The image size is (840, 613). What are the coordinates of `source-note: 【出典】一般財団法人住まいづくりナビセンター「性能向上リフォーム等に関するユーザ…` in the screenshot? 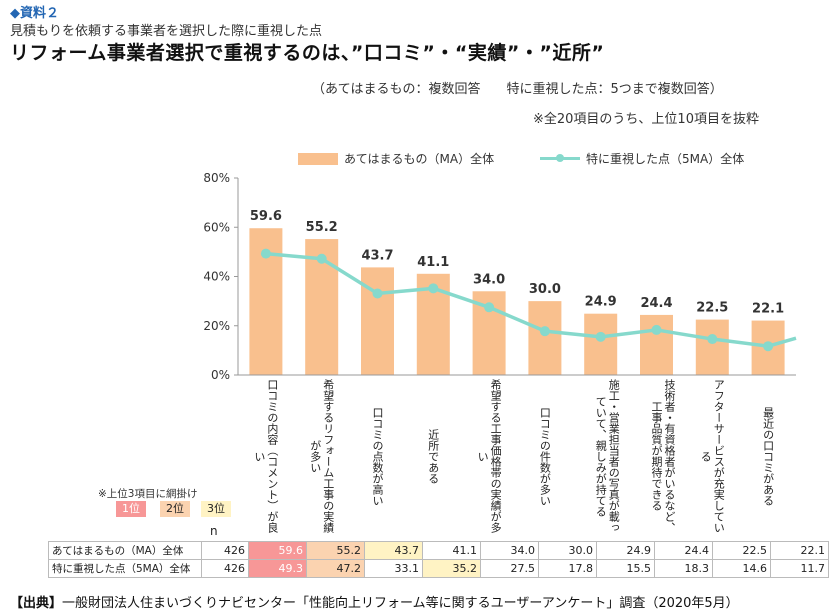 It's located at (374, 601).